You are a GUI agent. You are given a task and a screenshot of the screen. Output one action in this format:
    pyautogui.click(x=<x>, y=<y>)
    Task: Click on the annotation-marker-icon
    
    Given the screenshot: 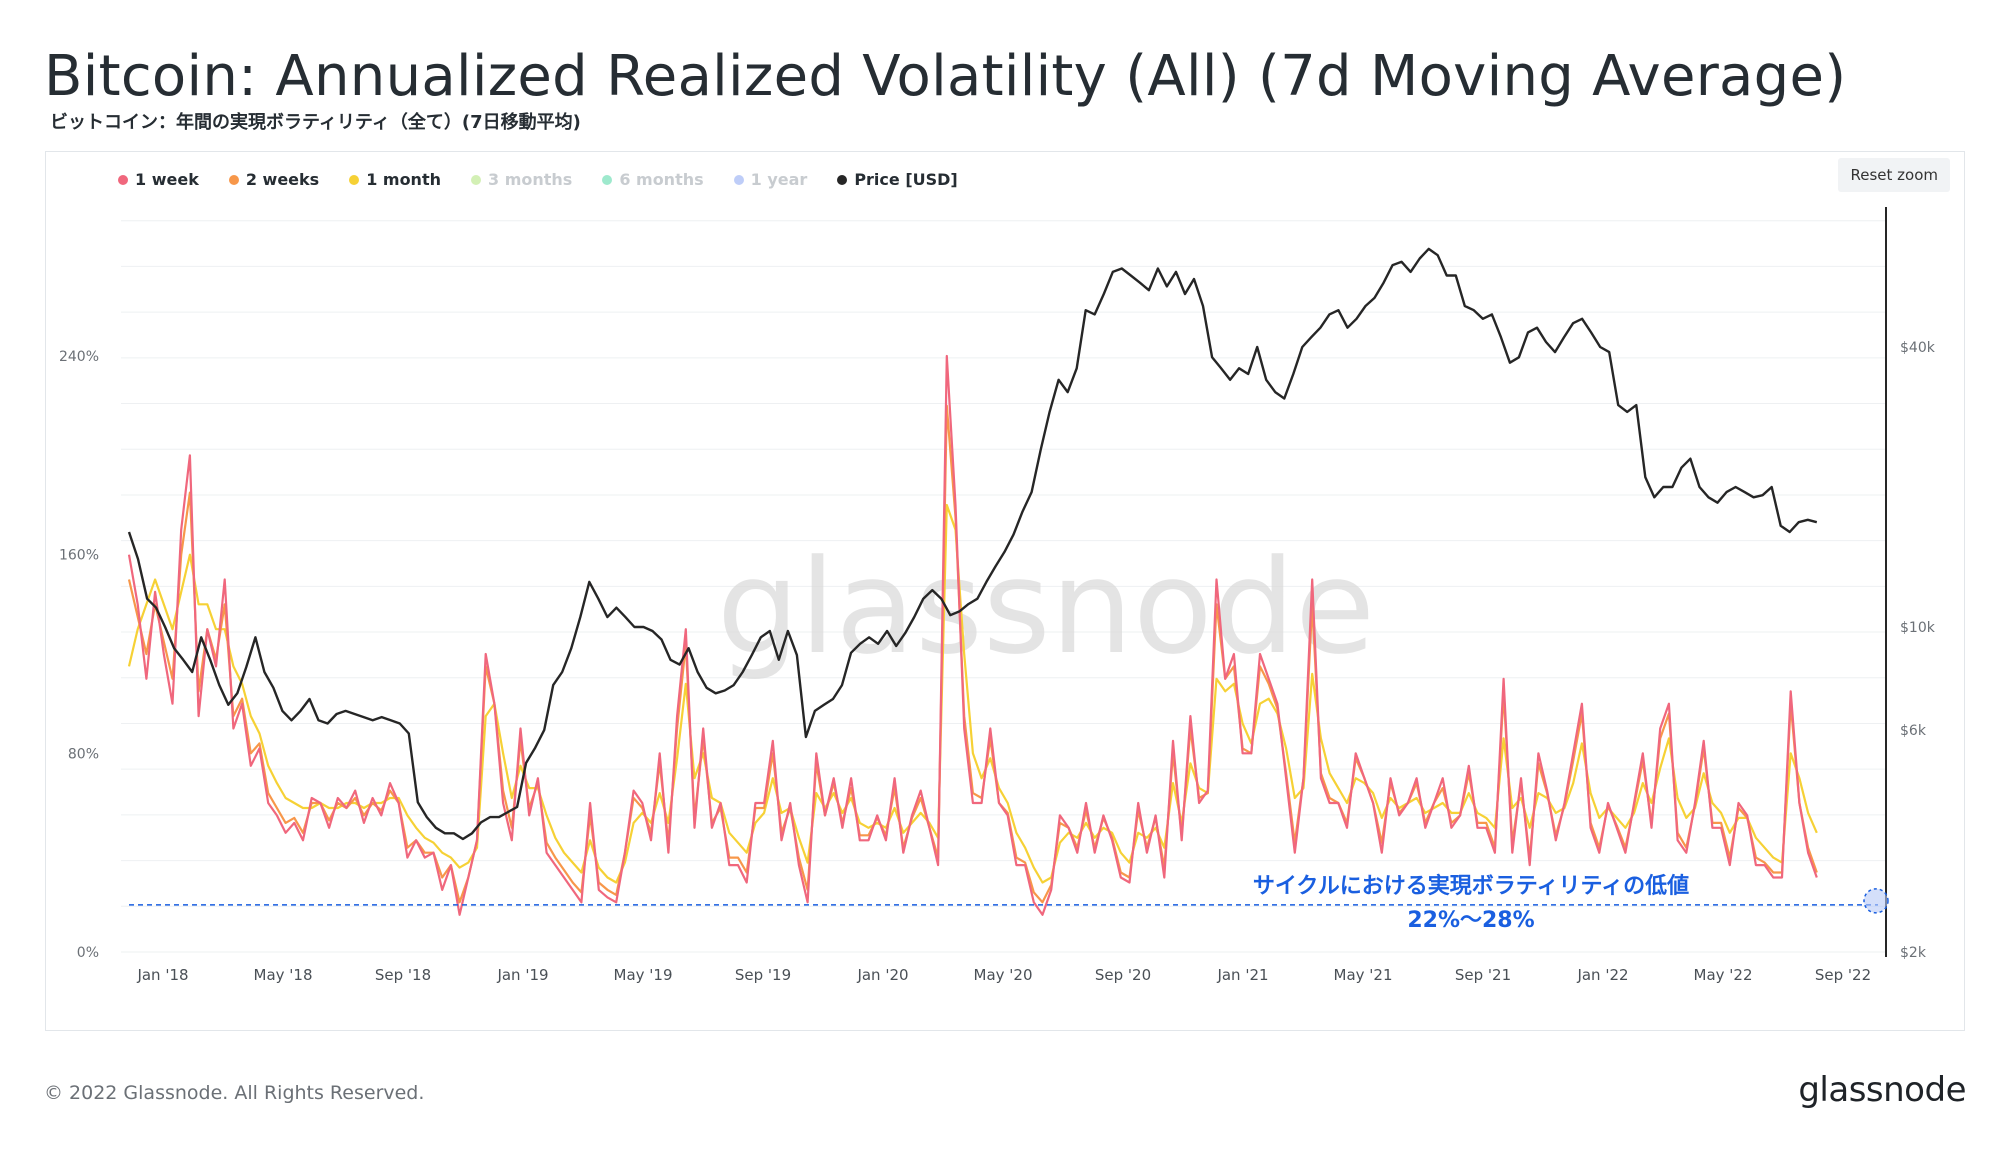 What is the action you would take?
    pyautogui.click(x=1876, y=901)
    